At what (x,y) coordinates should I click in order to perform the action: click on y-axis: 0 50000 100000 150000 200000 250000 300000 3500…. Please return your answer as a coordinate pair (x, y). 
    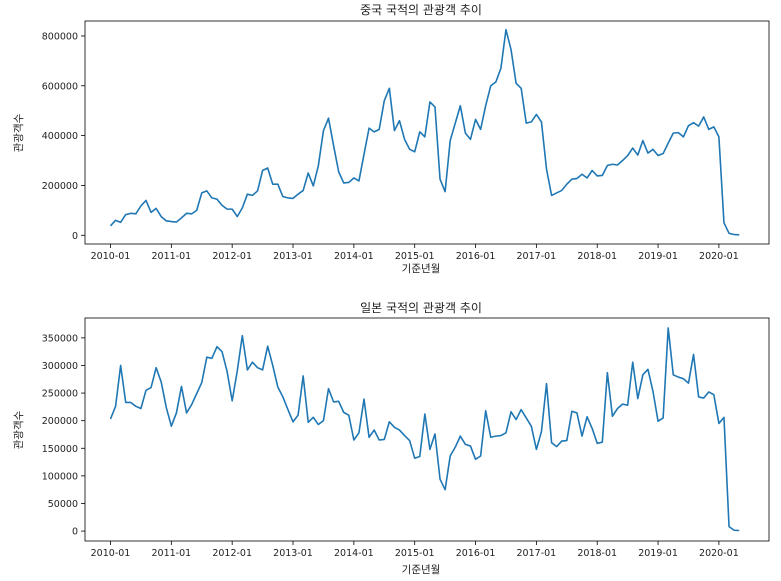
    Looking at the image, I should click on (63, 435).